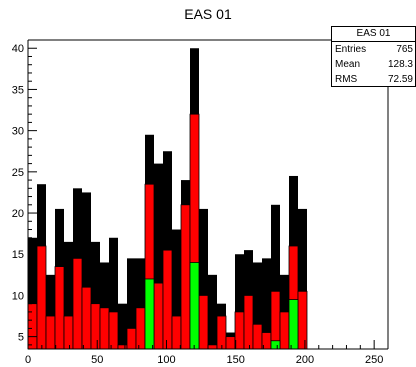  I want to click on chart-title: EAS 01, so click(208, 14).